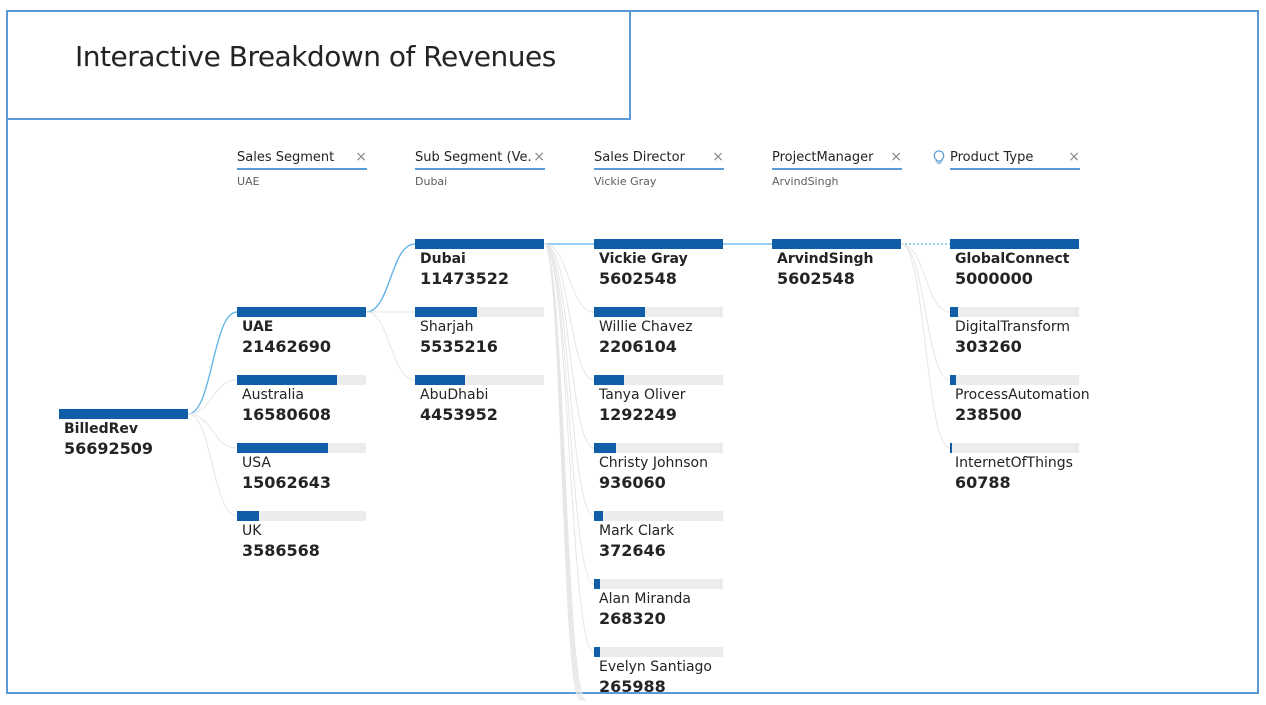  Describe the element at coordinates (286, 157) in the screenshot. I see `level-header-label: Sales Segment` at that location.